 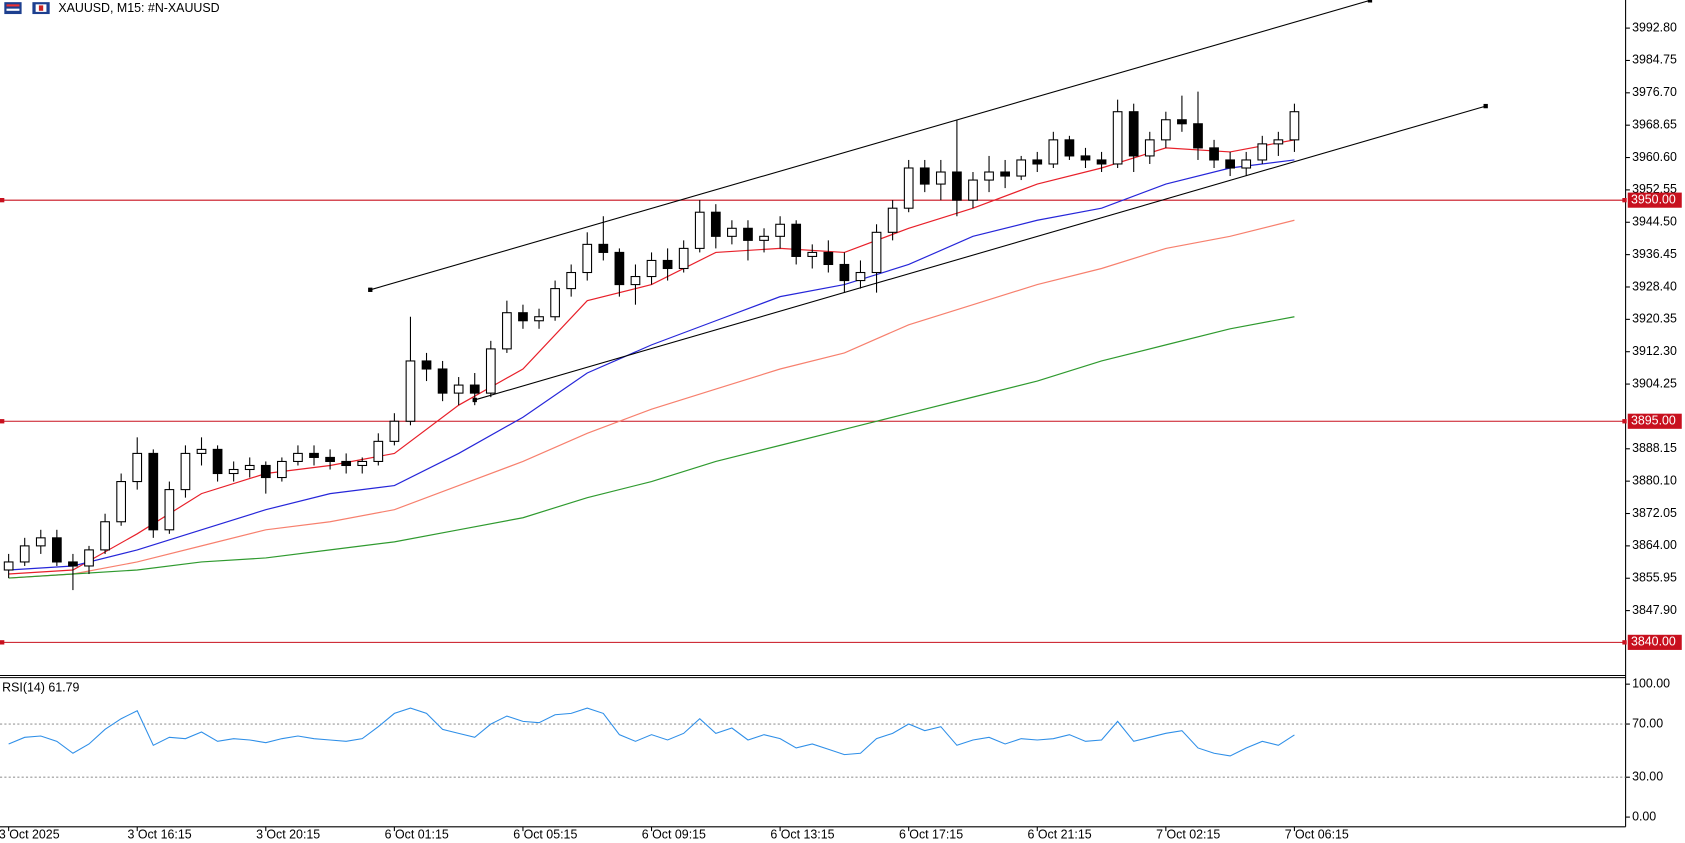 What do you see at coordinates (1647, 723) in the screenshot?
I see `y-tick-label: 70.00` at bounding box center [1647, 723].